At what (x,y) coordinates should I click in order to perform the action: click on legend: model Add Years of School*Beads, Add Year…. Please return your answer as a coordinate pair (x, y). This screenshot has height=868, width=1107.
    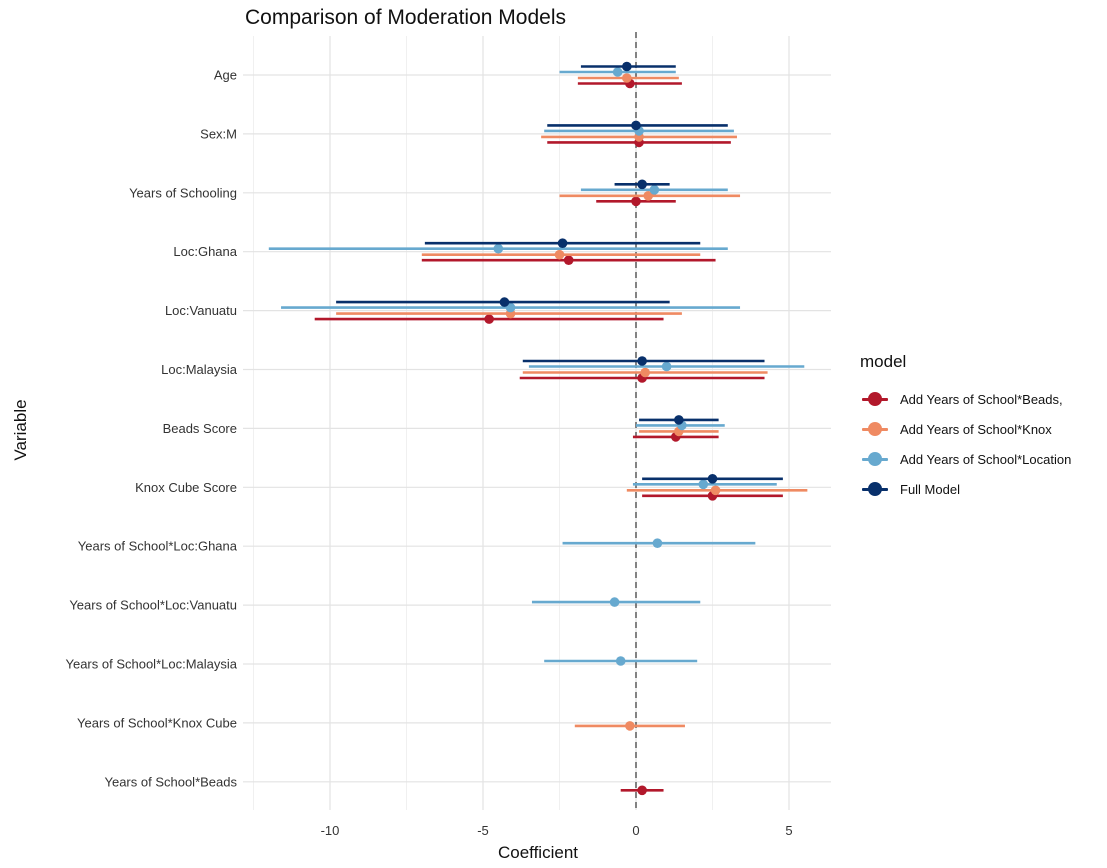
    Looking at the image, I should click on (965, 428).